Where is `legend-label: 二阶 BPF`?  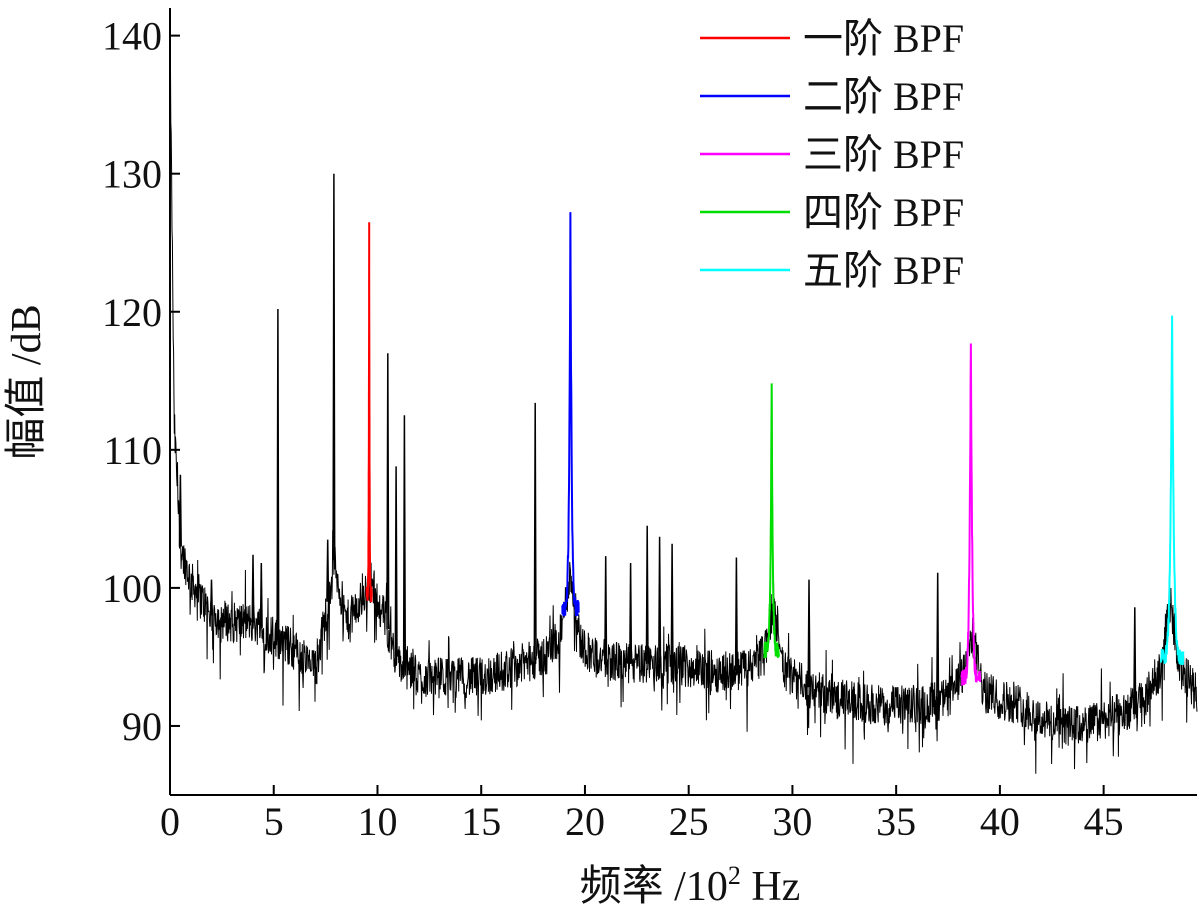 legend-label: 二阶 BPF is located at coordinates (883, 96).